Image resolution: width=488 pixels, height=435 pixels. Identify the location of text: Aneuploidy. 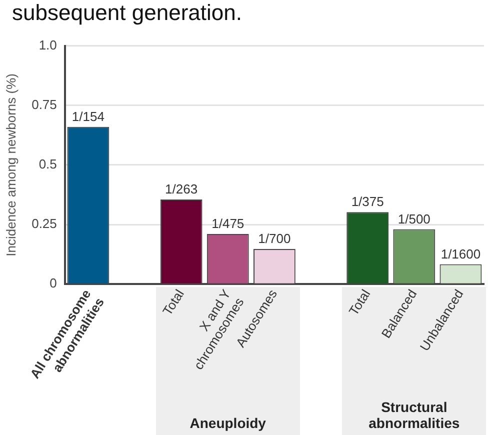
(227, 423).